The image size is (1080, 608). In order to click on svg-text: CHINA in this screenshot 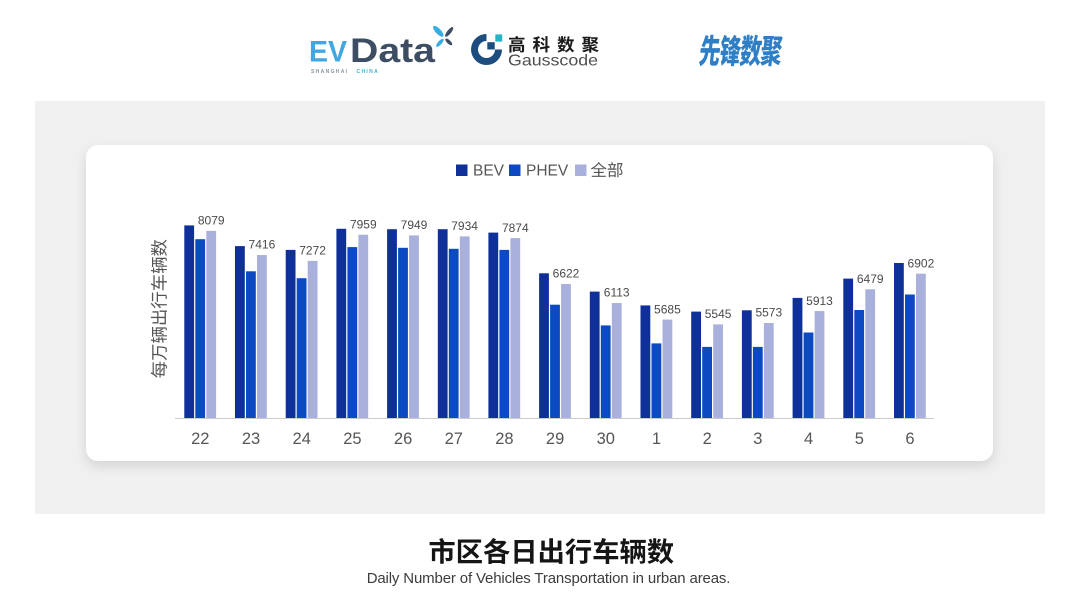, I will do `click(368, 72)`.